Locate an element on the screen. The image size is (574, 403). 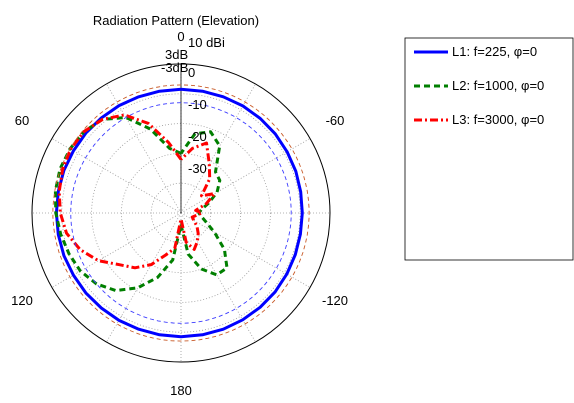
chart-title: Radiation Pattern (Elevation) is located at coordinates (176, 20).